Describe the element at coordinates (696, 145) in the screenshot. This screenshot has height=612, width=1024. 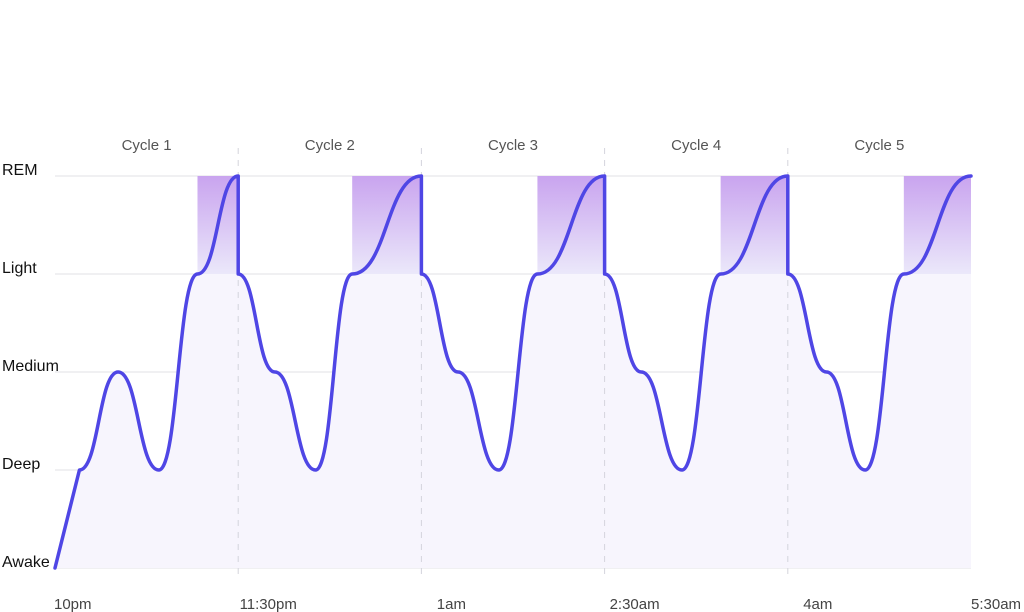
I see `cycle-label-4: Cycle 4` at that location.